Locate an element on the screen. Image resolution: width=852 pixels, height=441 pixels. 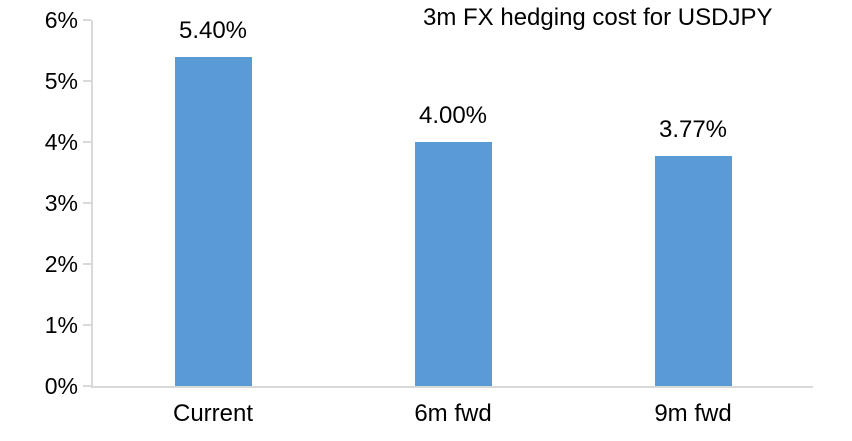
bar-current is located at coordinates (213, 221).